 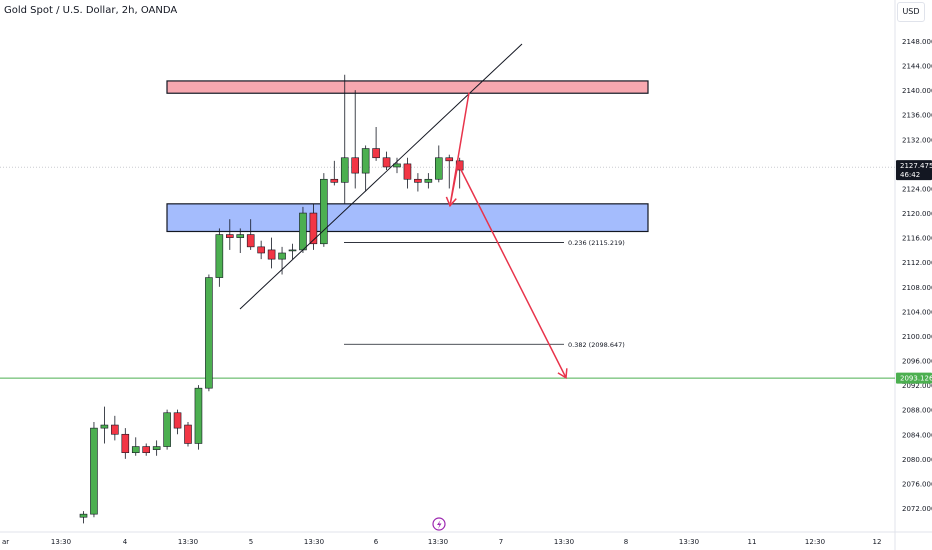 What do you see at coordinates (125, 542) in the screenshot?
I see `time-tick-label: 4` at bounding box center [125, 542].